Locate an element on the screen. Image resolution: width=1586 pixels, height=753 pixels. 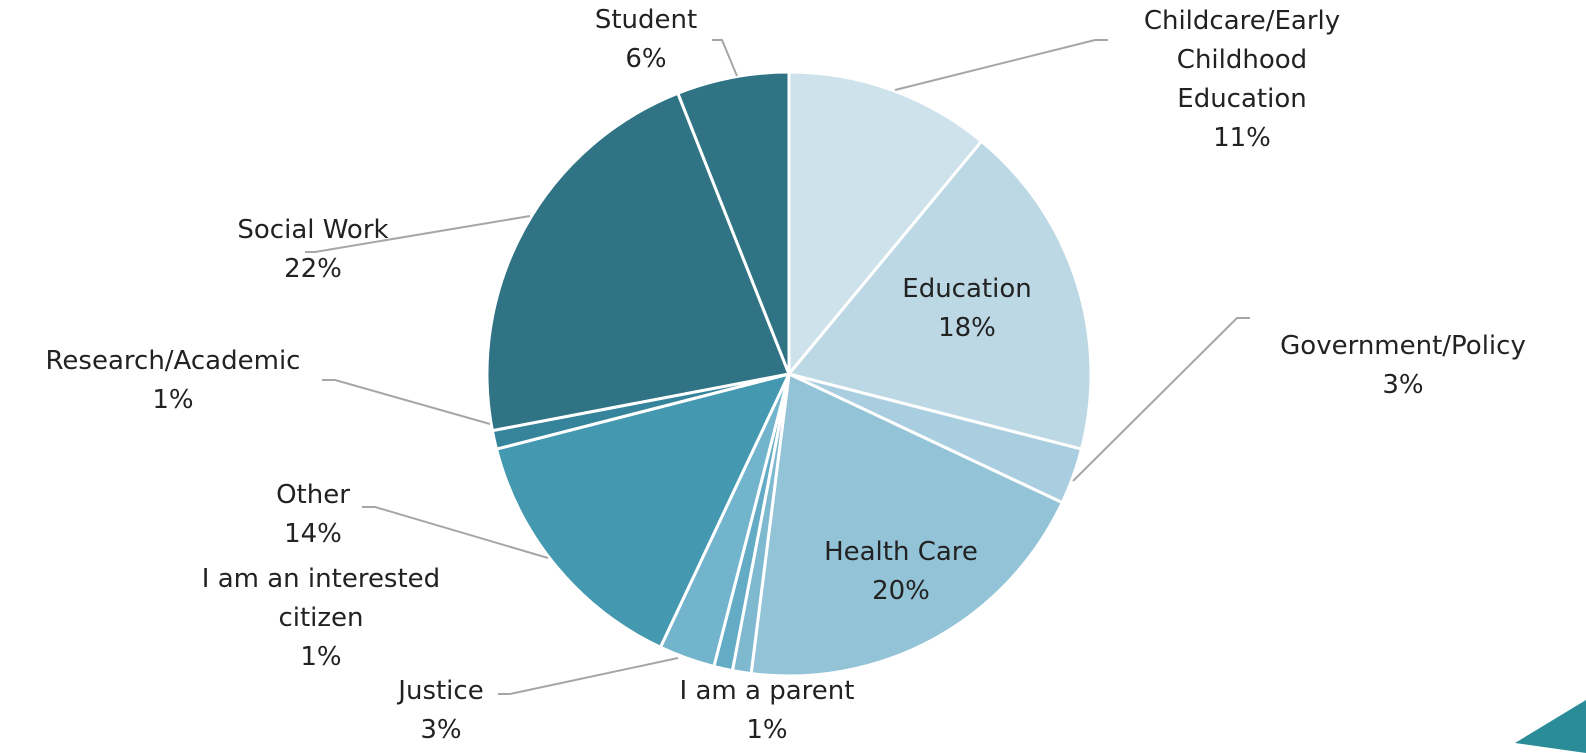
slice-label: Student is located at coordinates (646, 20).